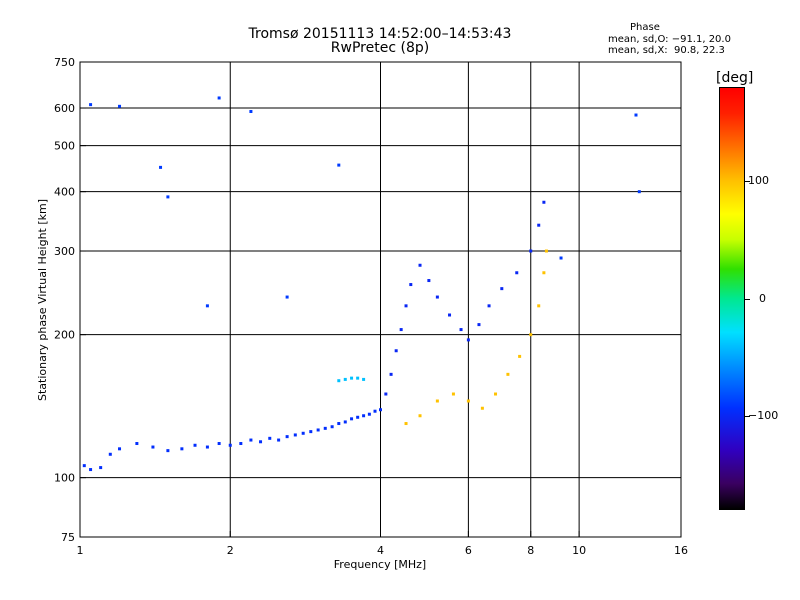  I want to click on x-tick-label: 6, so click(468, 550).